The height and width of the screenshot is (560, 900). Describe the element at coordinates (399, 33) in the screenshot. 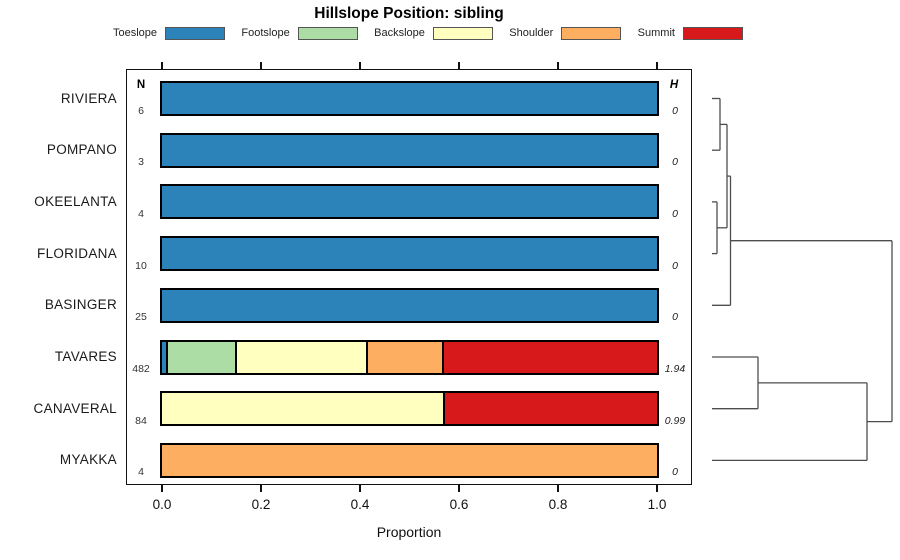

I see `legend-label: Backslope` at that location.